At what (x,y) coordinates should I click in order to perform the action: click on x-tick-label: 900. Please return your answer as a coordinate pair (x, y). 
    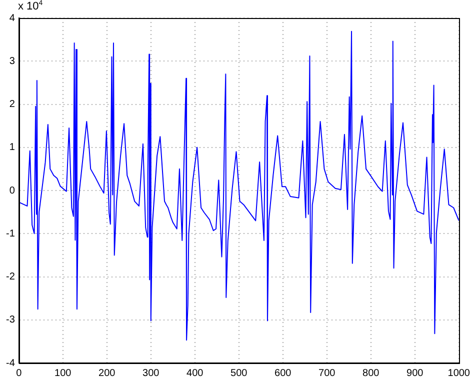
    Looking at the image, I should click on (415, 373).